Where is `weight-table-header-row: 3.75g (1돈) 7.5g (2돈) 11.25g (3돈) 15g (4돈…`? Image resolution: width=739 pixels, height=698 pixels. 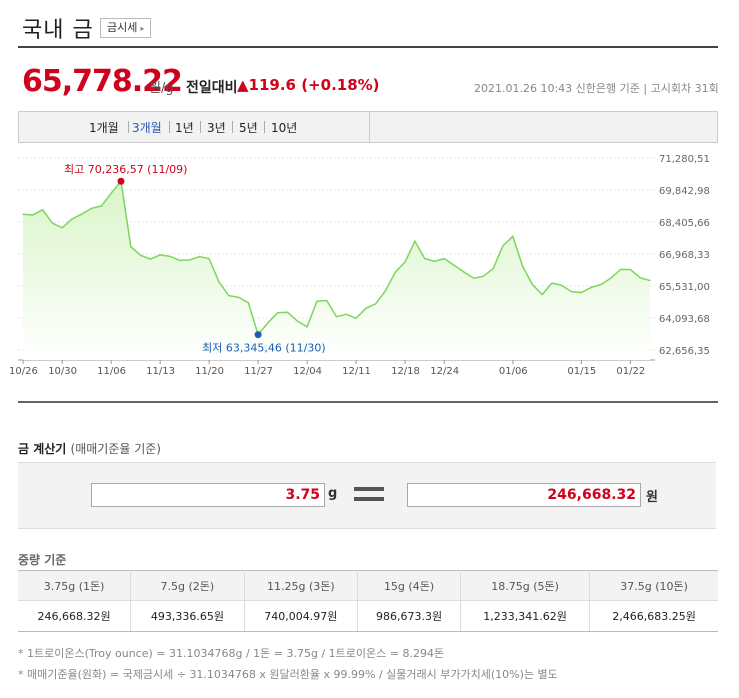 weight-table-header-row: 3.75g (1돈) 7.5g (2돈) 11.25g (3돈) 15g (4돈… is located at coordinates (368, 585).